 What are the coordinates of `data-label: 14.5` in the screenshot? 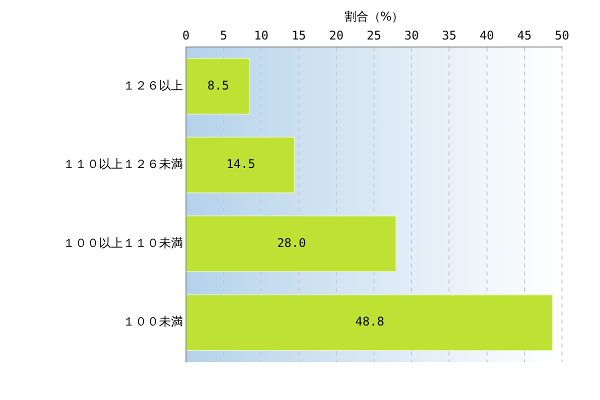 It's located at (241, 164).